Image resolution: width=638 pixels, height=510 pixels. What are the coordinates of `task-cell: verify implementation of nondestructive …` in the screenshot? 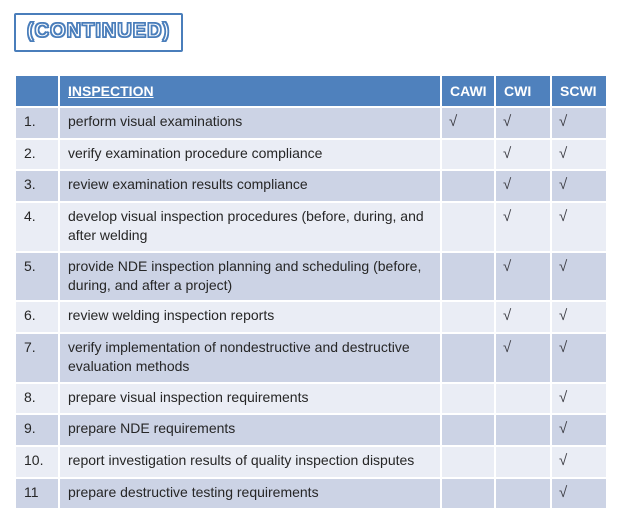 It's located at (250, 358).